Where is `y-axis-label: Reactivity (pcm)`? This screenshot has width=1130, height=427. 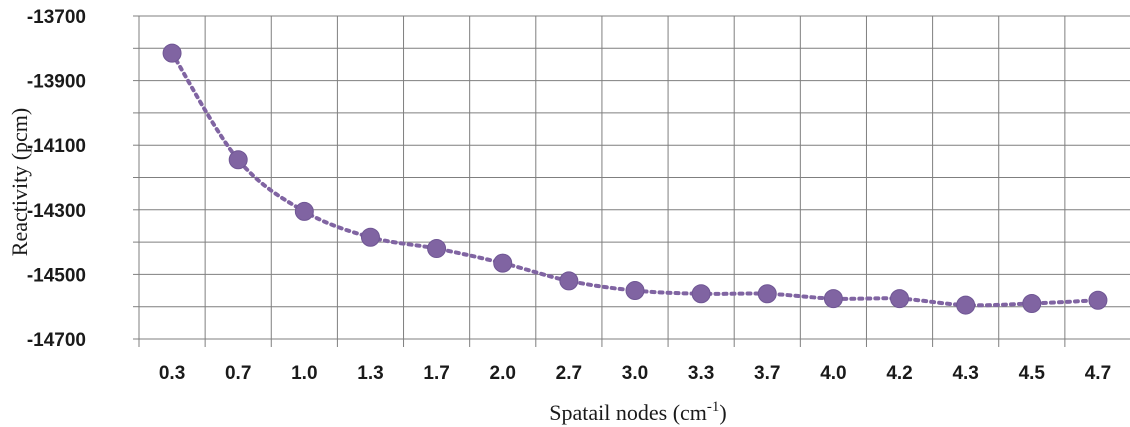 y-axis-label: Reactivity (pcm) is located at coordinates (19, 182).